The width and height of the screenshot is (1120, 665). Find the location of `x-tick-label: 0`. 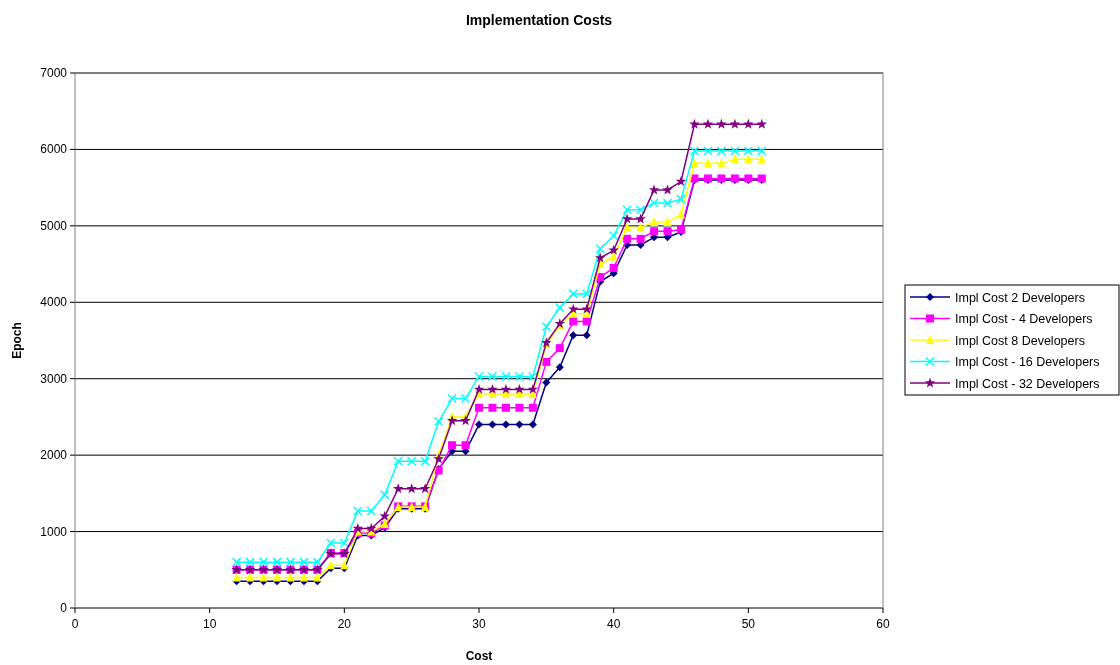

x-tick-label: 0 is located at coordinates (75, 624).